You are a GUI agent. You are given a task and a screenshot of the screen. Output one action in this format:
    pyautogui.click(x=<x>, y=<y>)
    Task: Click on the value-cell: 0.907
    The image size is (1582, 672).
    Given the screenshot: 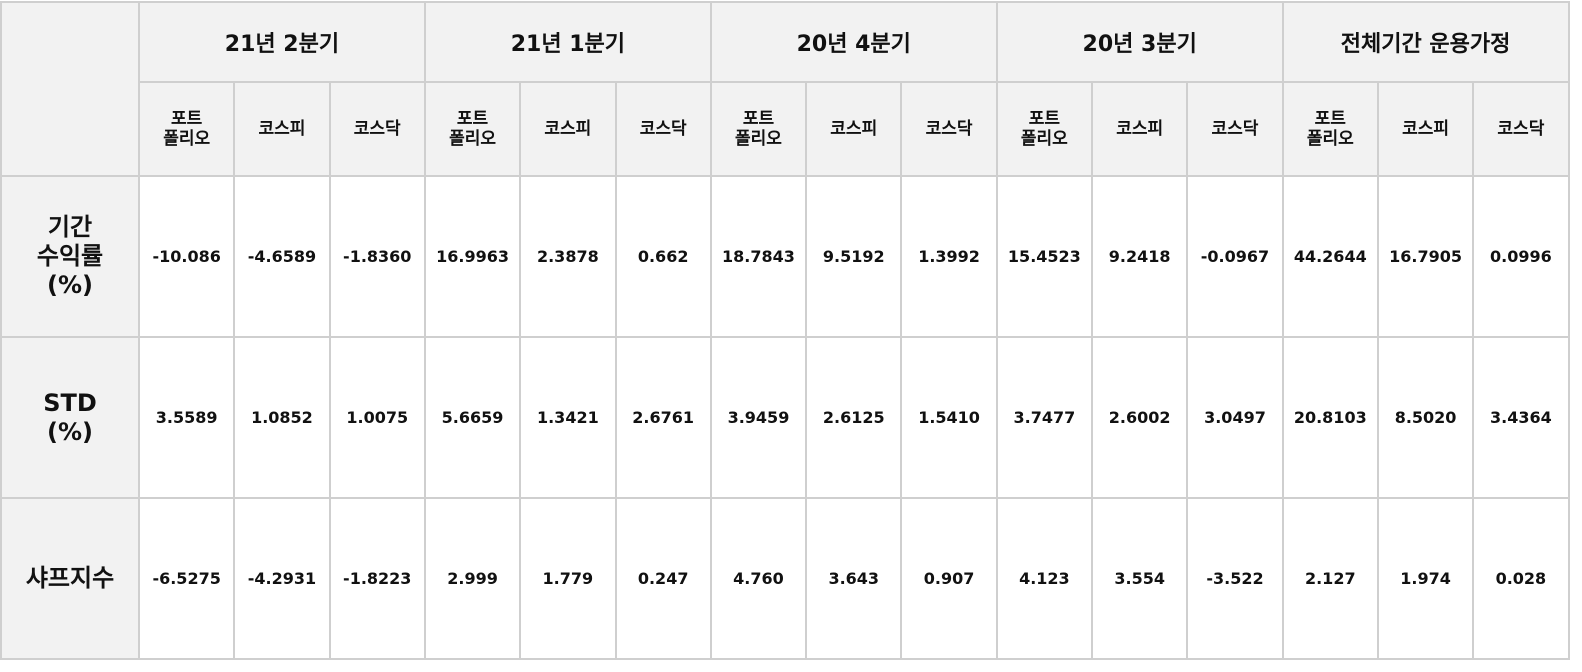 What is the action you would take?
    pyautogui.click(x=949, y=578)
    